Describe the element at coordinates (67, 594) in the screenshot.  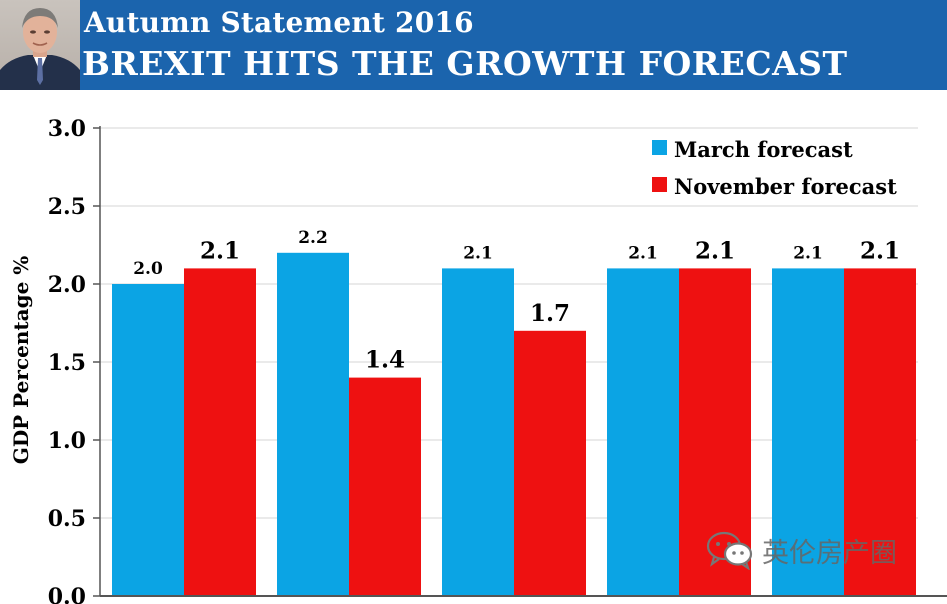
I see `y-tick-label: 0.0` at that location.